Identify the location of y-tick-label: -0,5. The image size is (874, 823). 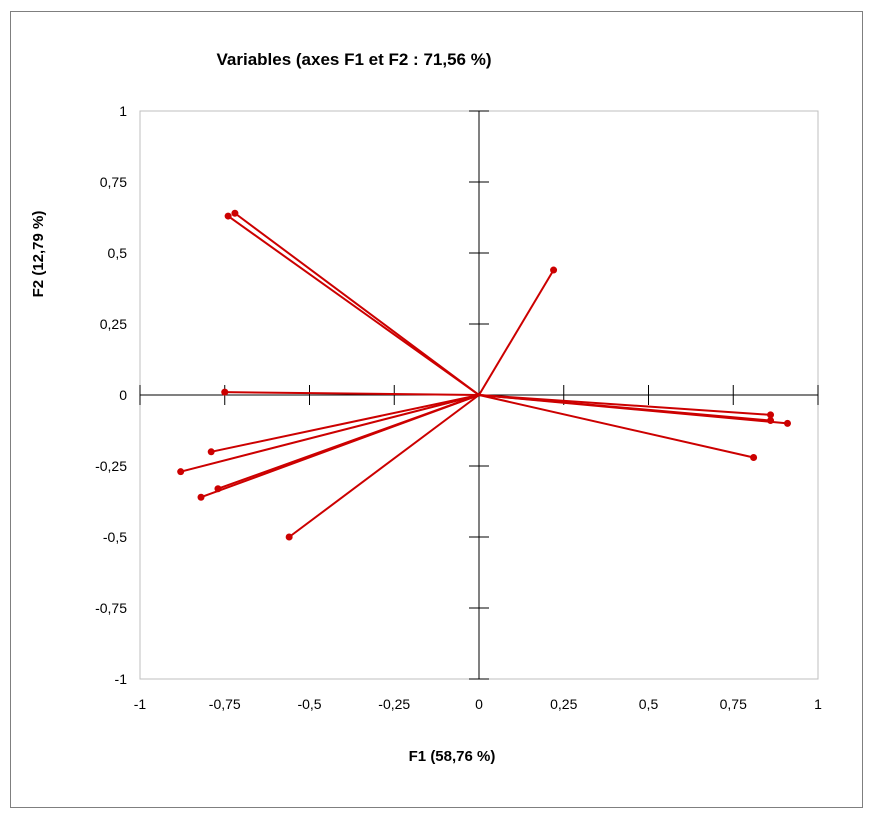
(115, 537).